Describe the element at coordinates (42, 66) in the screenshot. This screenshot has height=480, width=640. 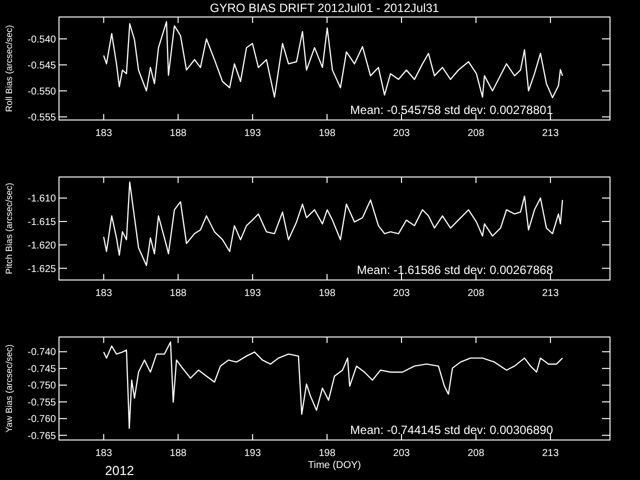
I see `y-tick-label: -0.545` at that location.